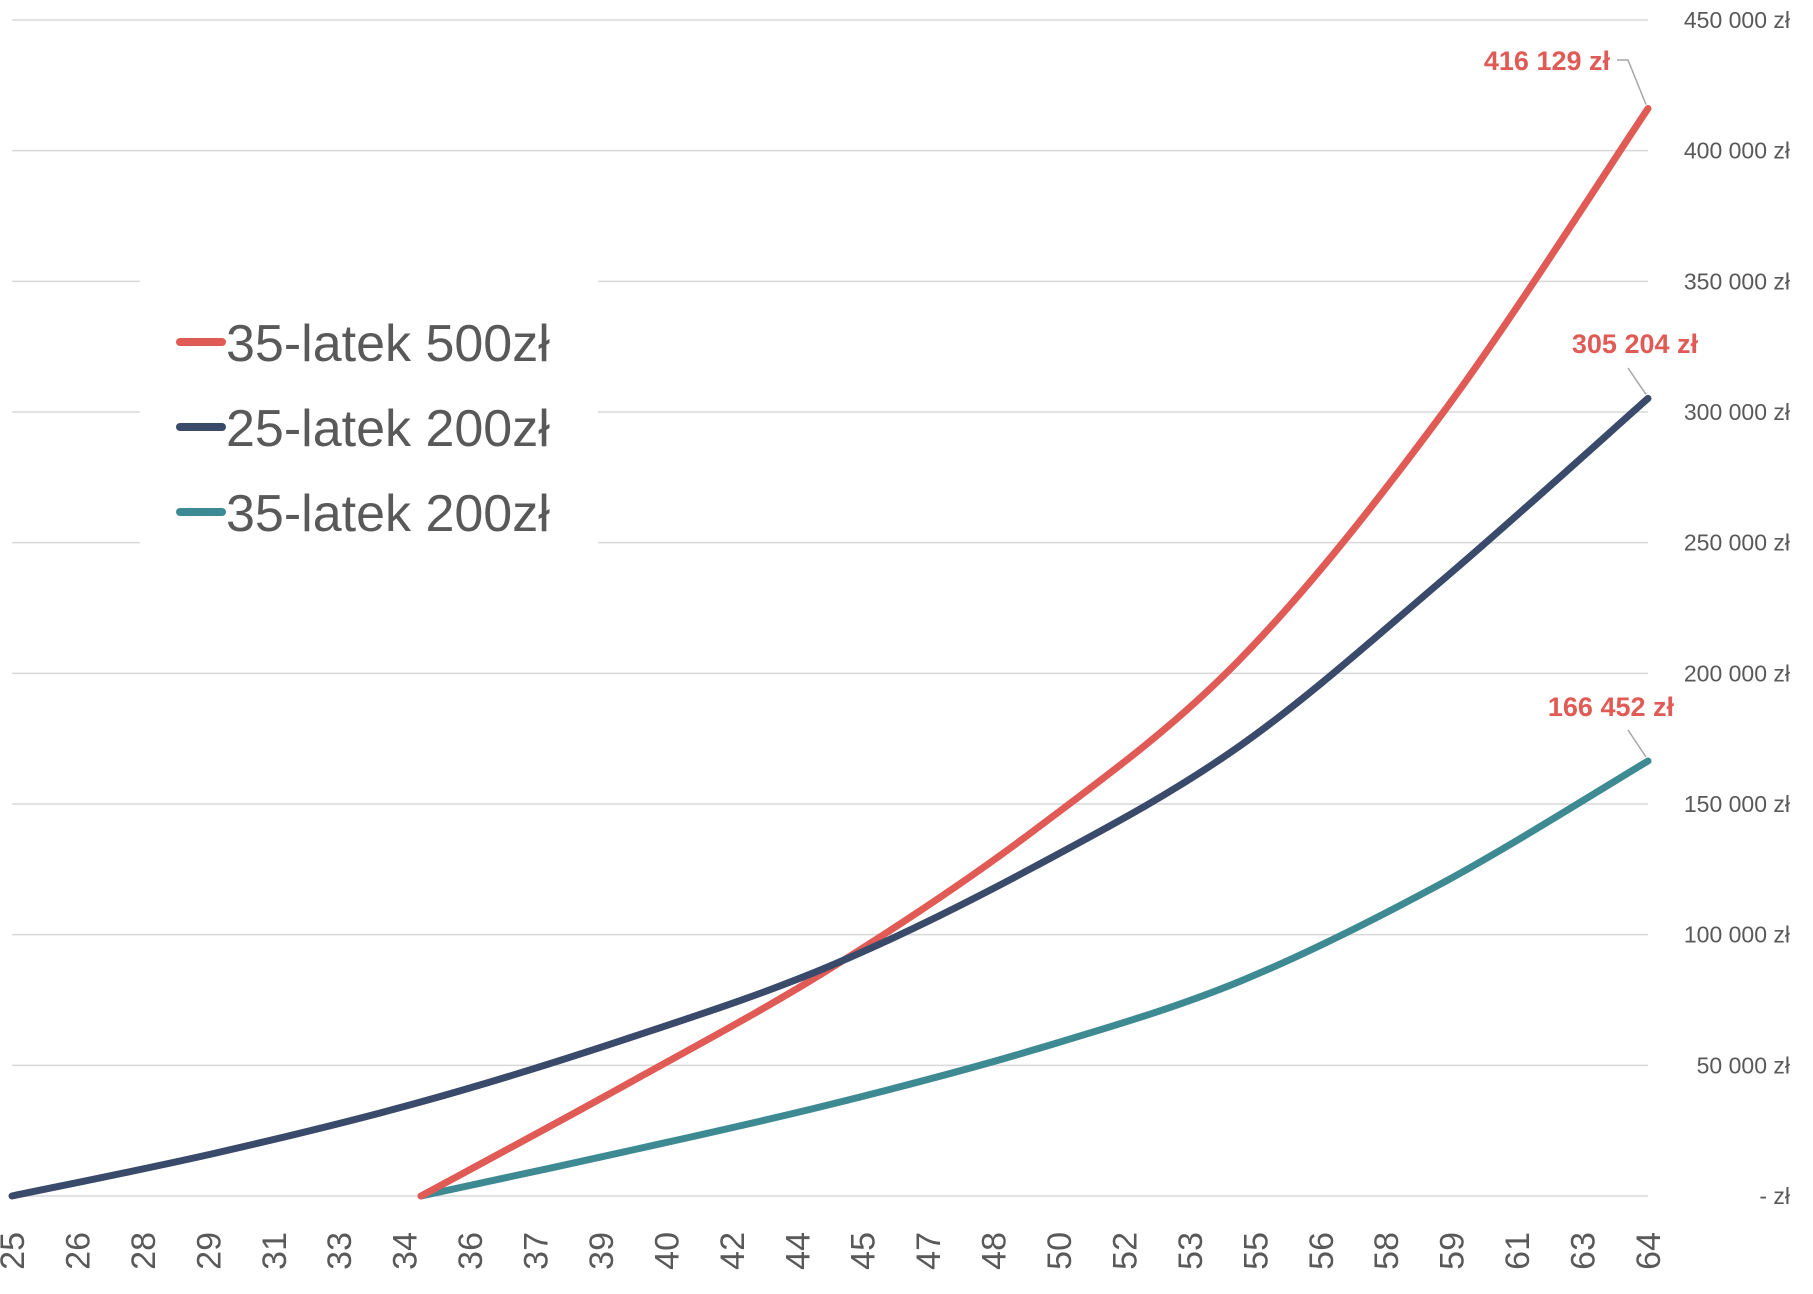 The height and width of the screenshot is (1294, 1813). Describe the element at coordinates (144, 1251) in the screenshot. I see `x-tick-label: 28` at that location.